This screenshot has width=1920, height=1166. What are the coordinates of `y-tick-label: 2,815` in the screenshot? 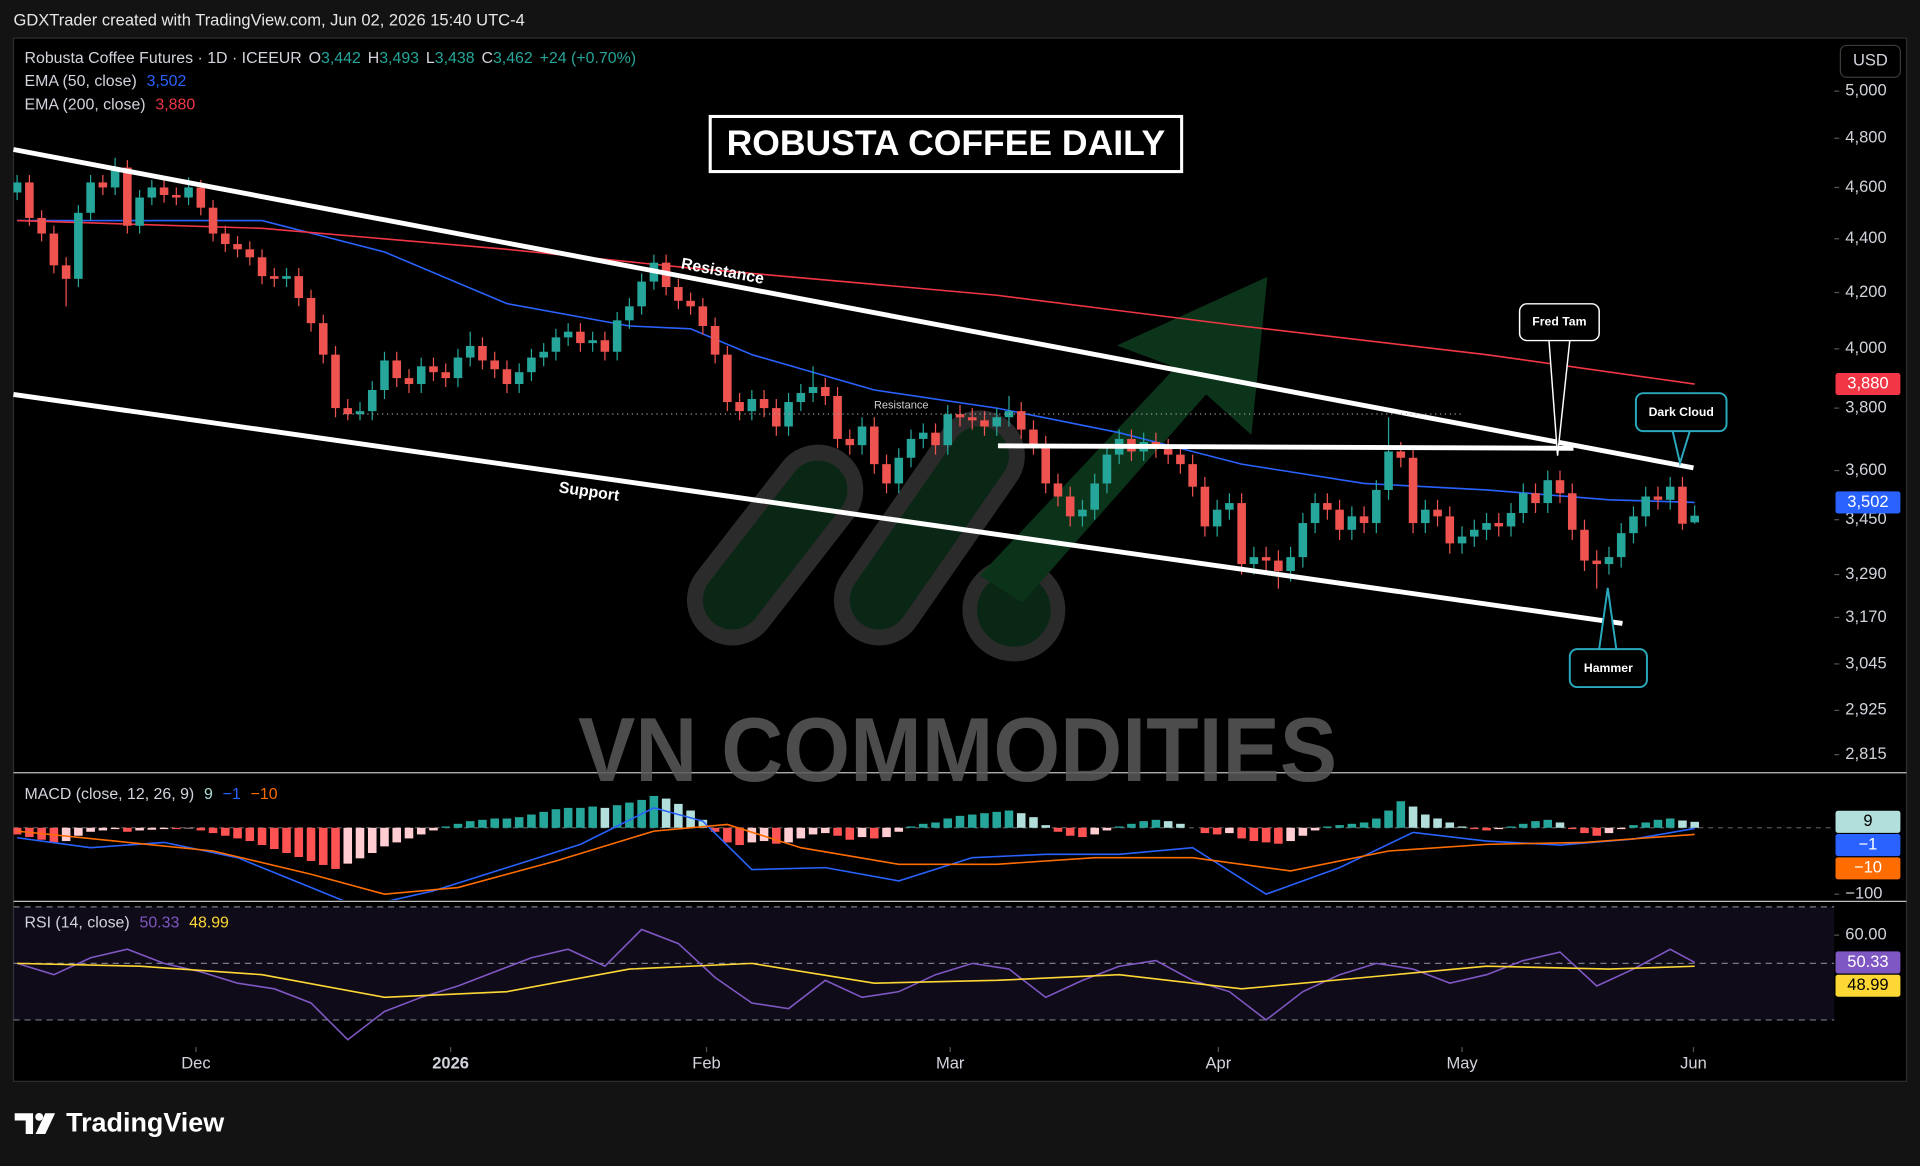 It's located at (1865, 753).